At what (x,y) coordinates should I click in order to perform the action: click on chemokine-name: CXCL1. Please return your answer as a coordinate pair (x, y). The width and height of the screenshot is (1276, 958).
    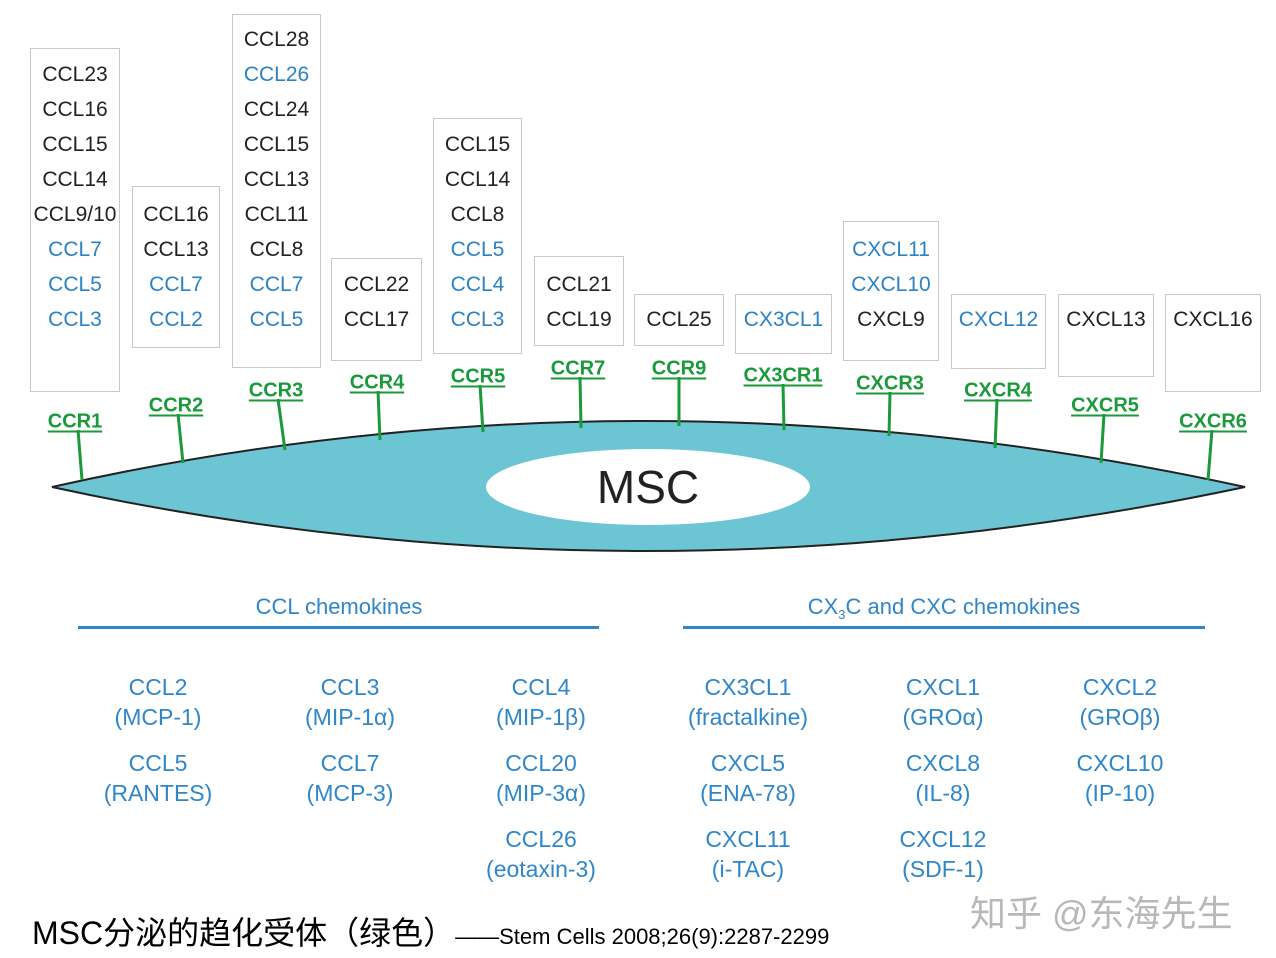
    Looking at the image, I should click on (943, 687).